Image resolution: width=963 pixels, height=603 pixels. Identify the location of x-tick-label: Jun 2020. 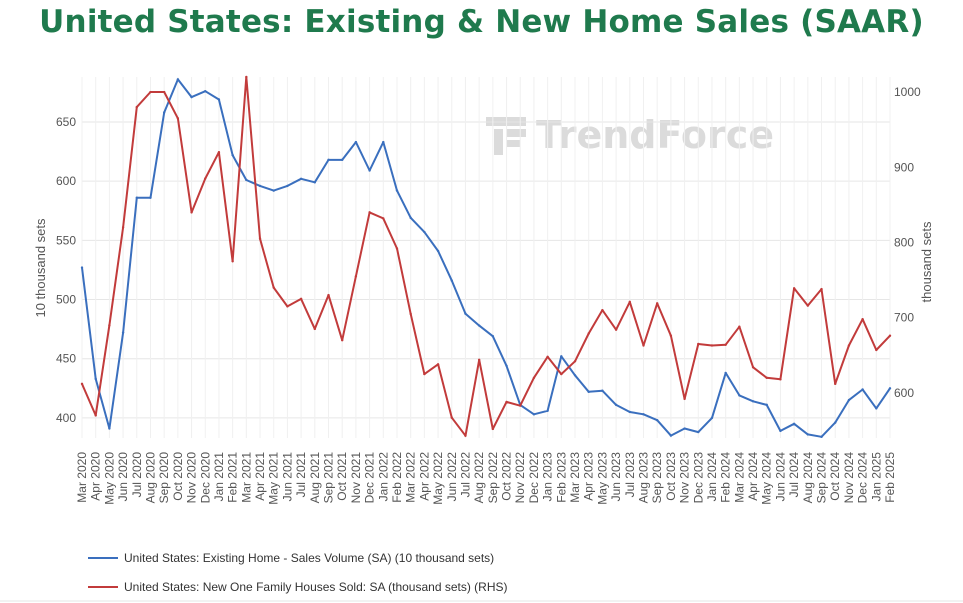
(123, 477).